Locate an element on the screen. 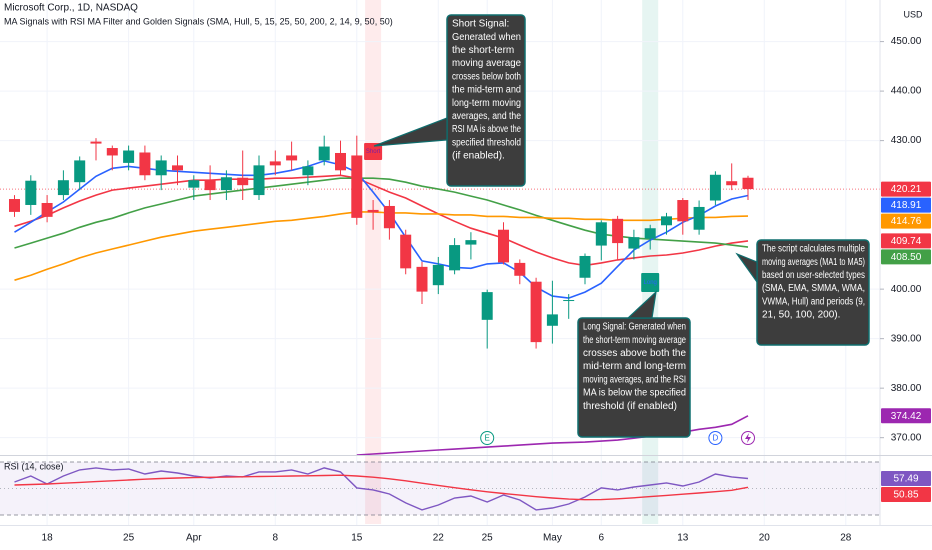 This screenshot has height=550, width=932. x-tick-label: May is located at coordinates (552, 538).